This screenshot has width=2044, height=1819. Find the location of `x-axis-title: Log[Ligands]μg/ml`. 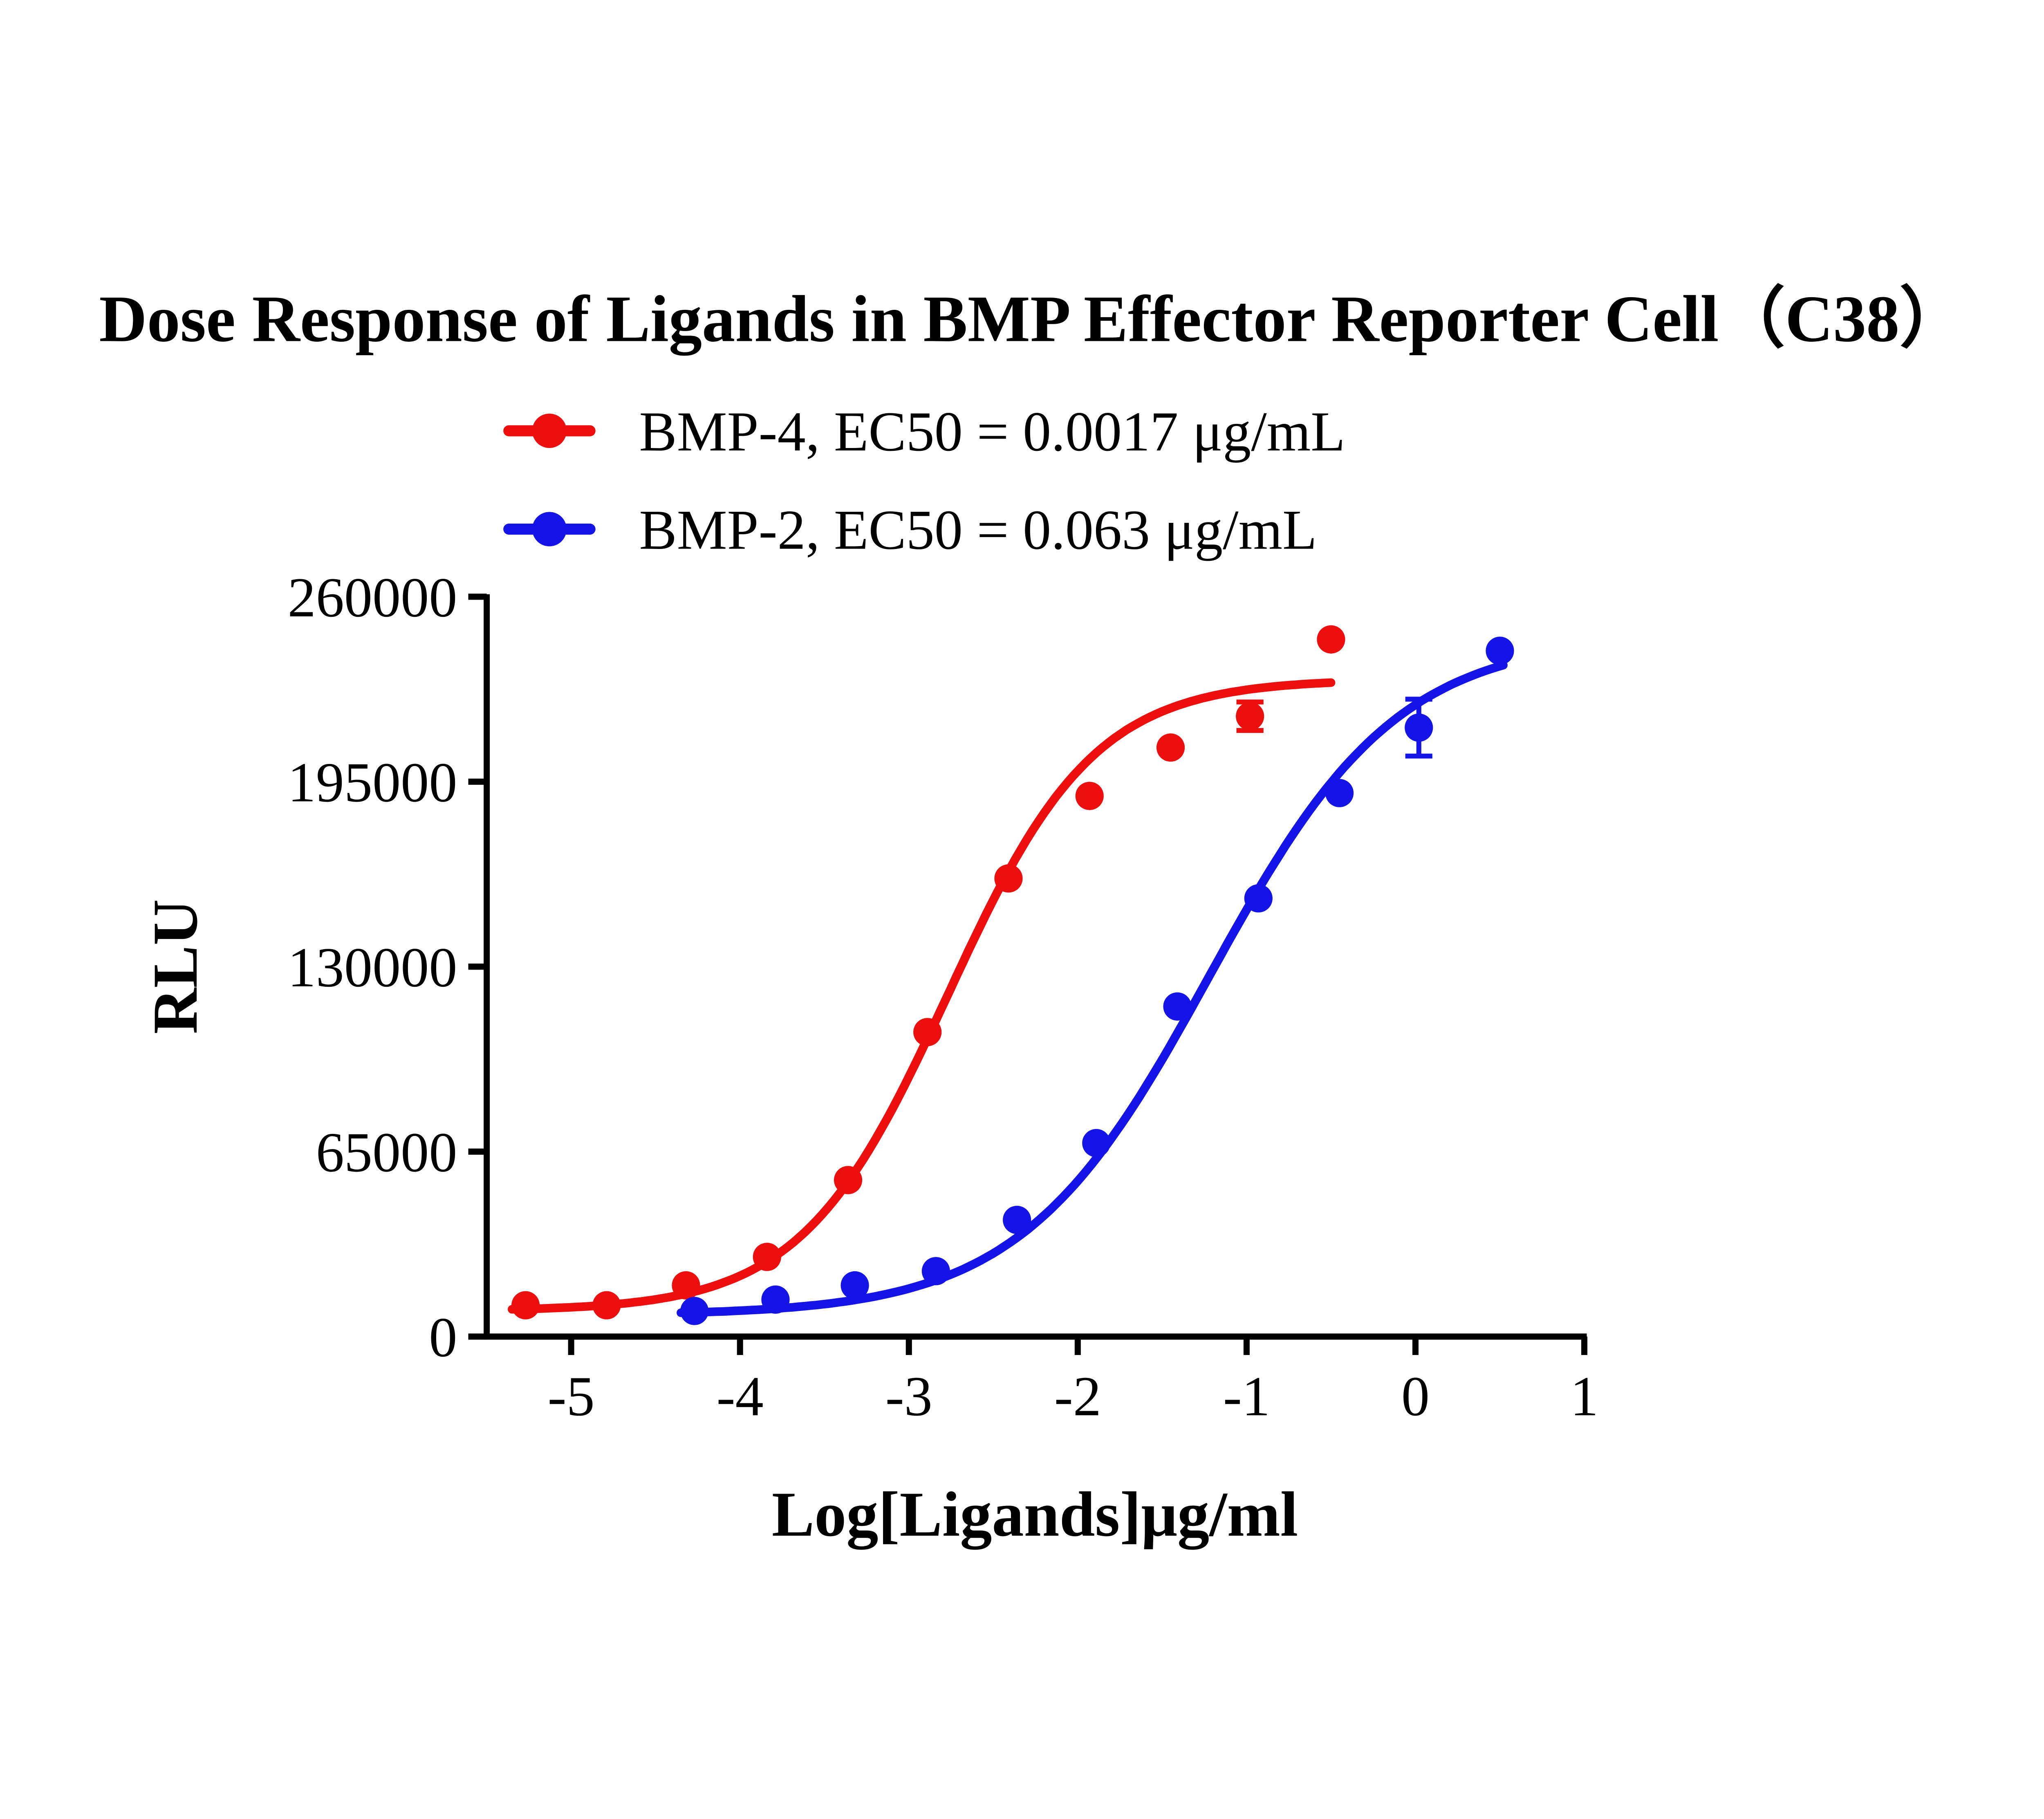

x-axis-title: Log[Ligands]μg/ml is located at coordinates (1035, 1514).